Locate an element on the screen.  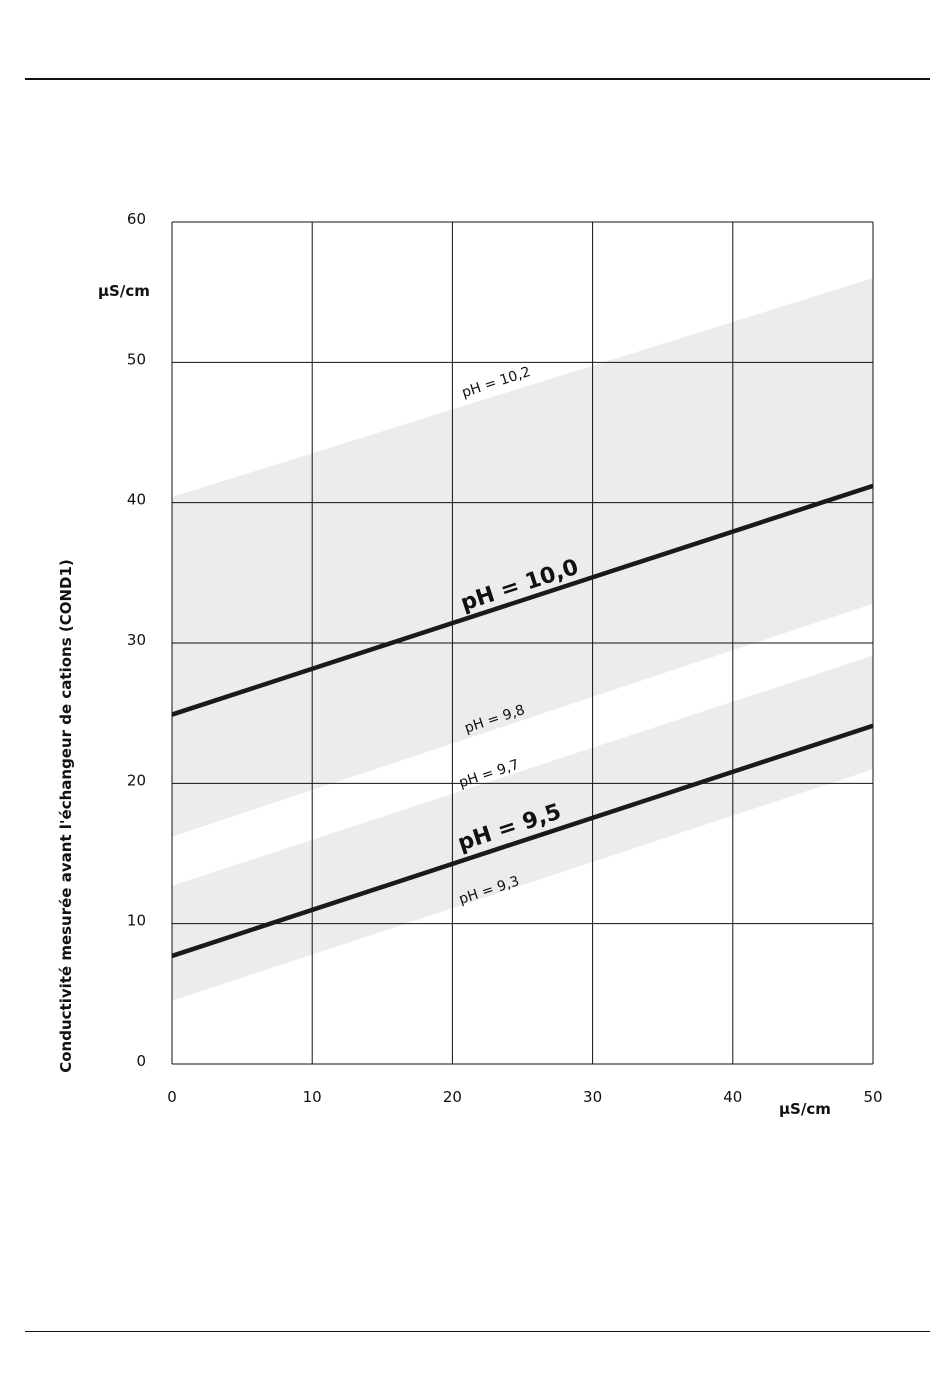
x-tick-label: 10 is located at coordinates (312, 1097).